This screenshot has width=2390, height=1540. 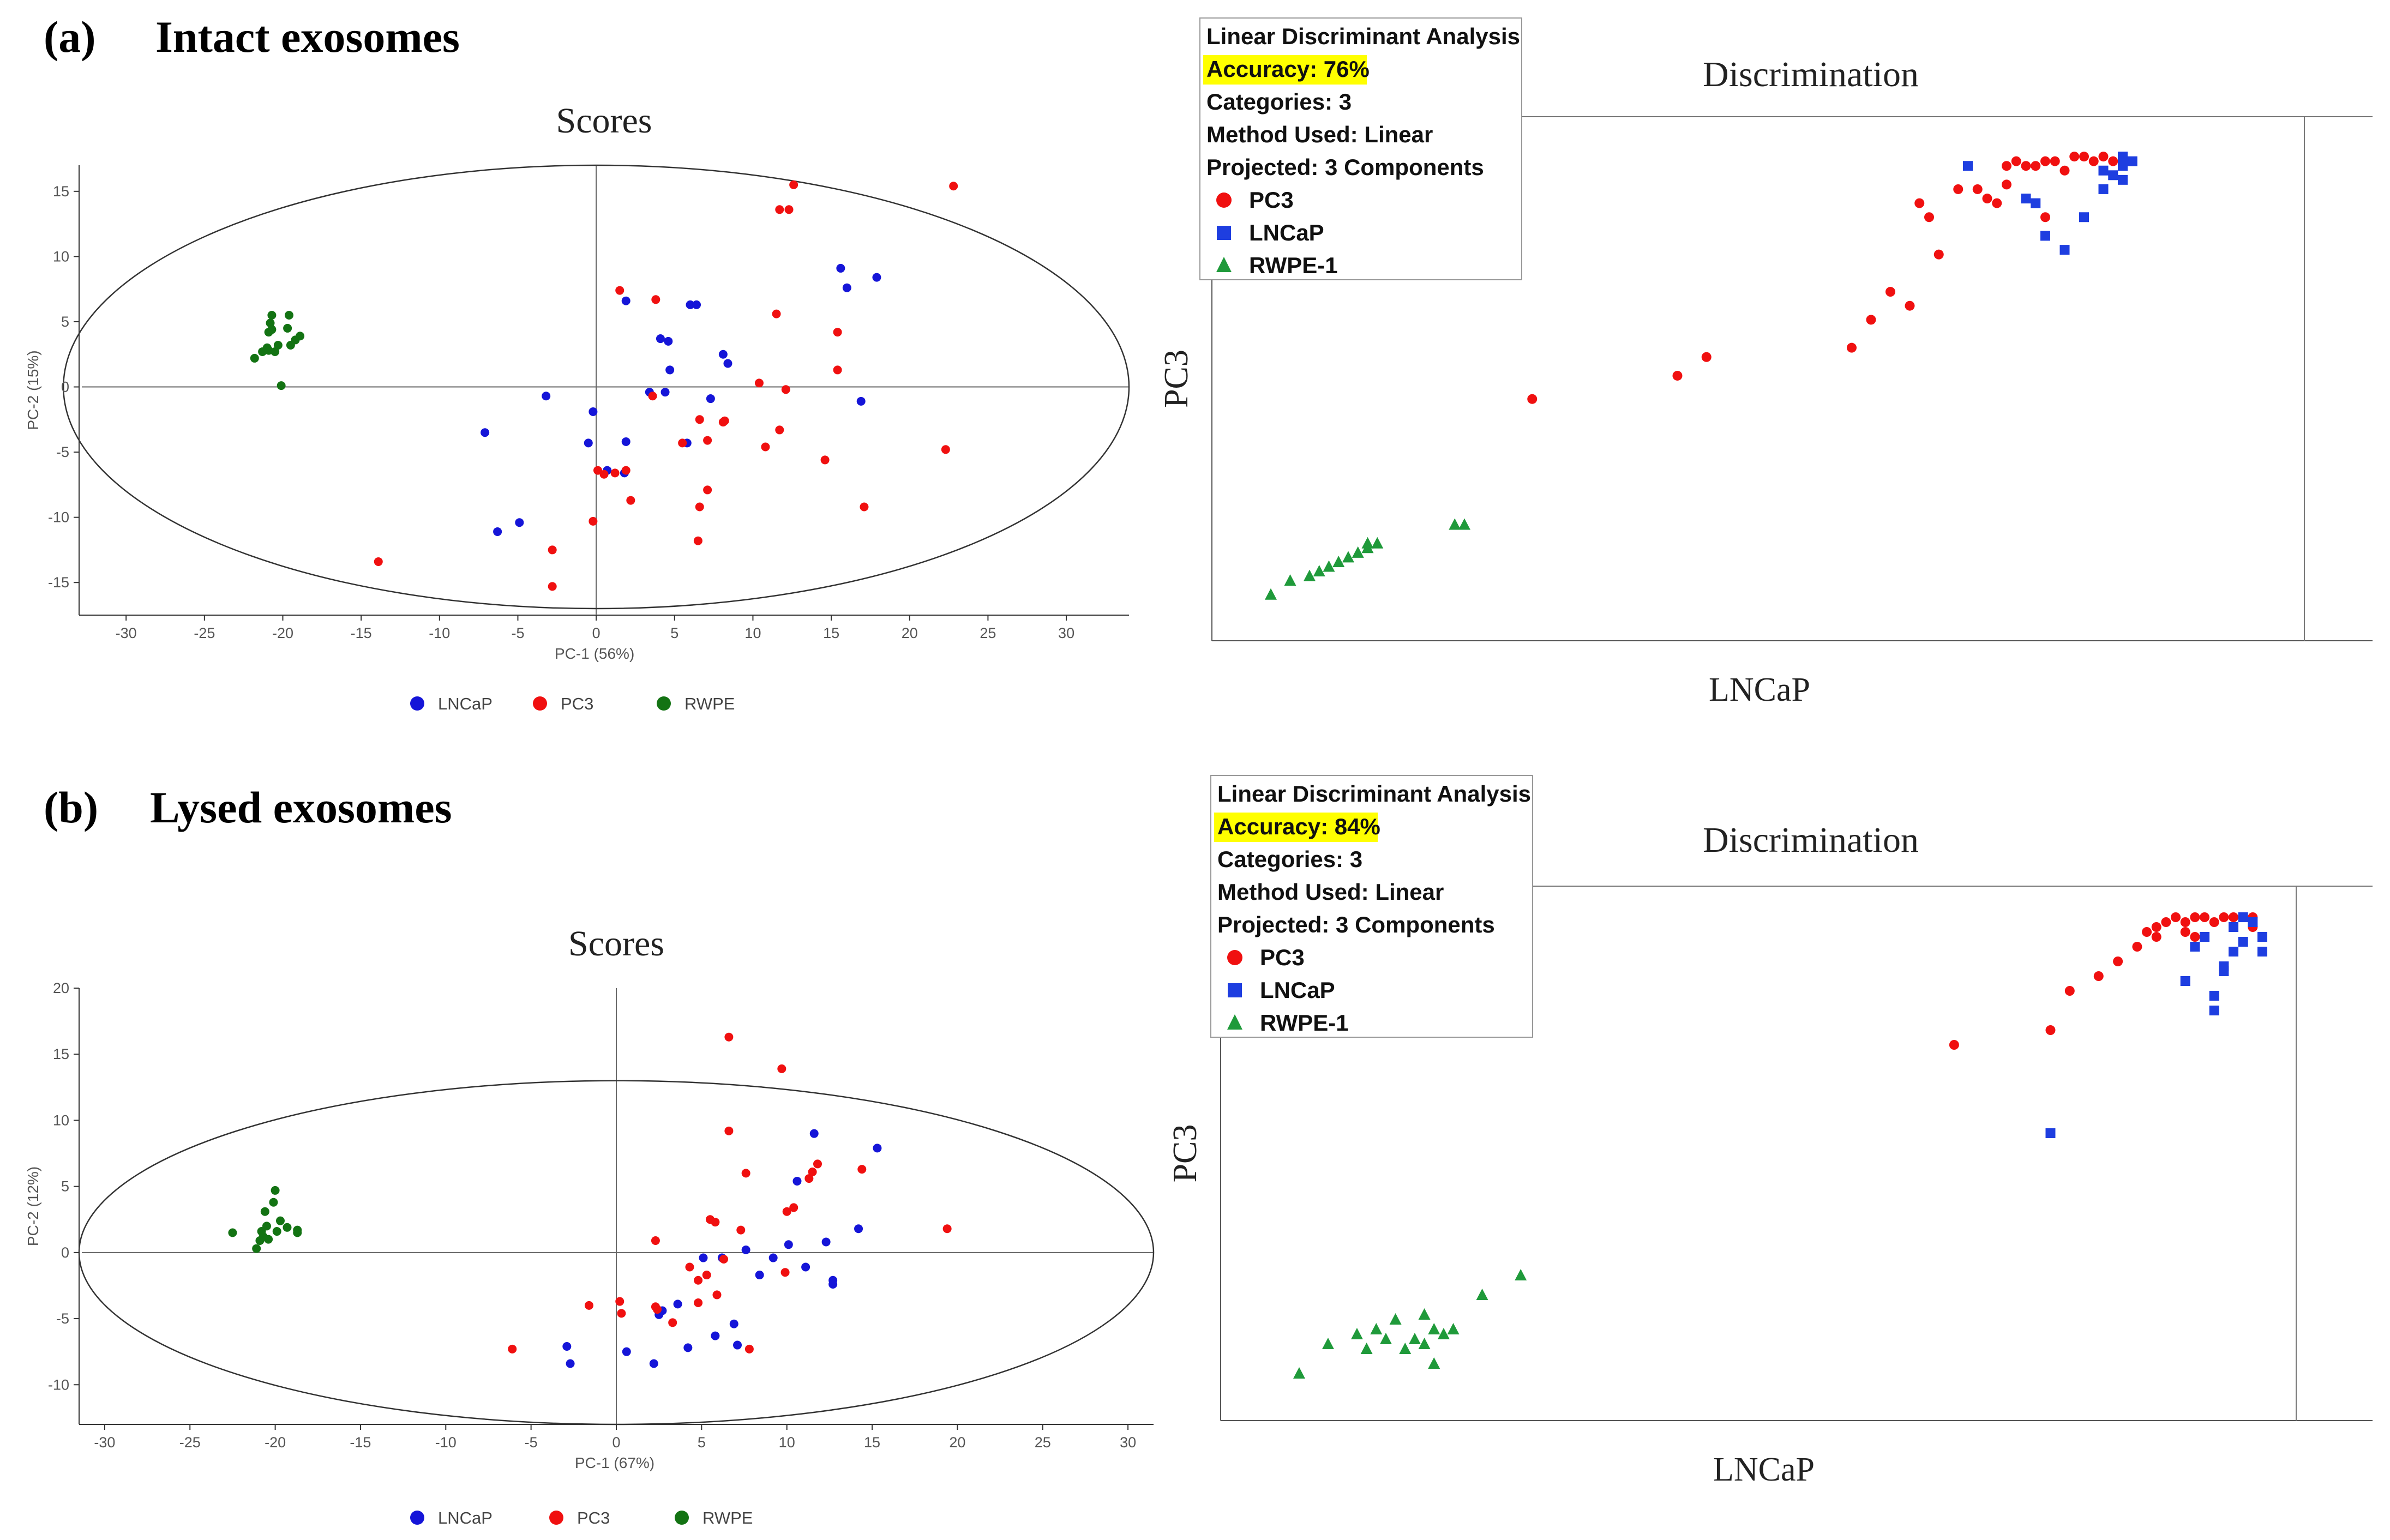 I want to click on x-axis-label: LNCaP, so click(x=1759, y=689).